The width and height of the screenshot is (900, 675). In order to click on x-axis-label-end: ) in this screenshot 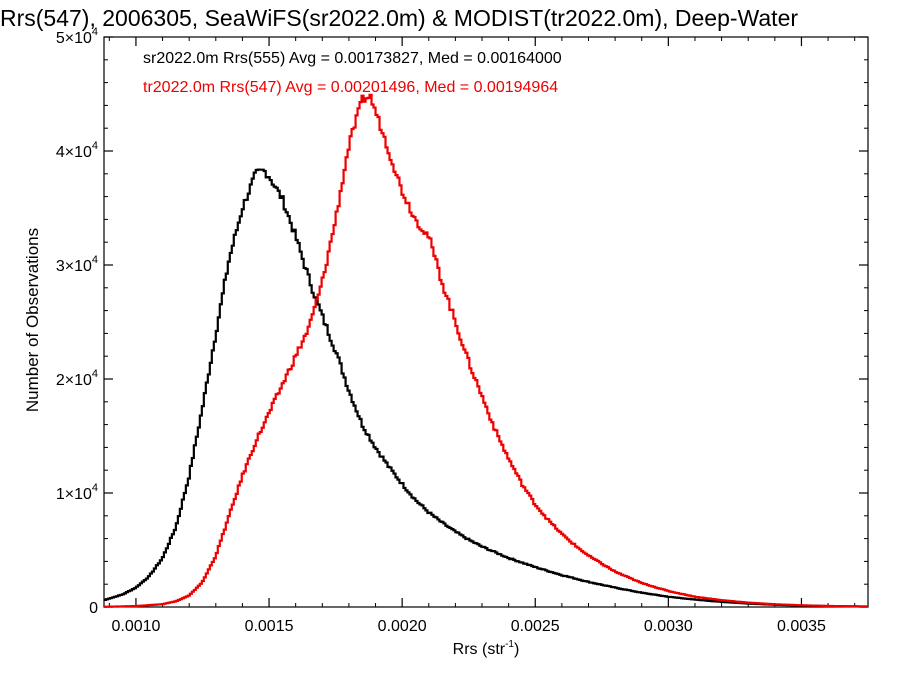, I will do `click(516, 649)`.